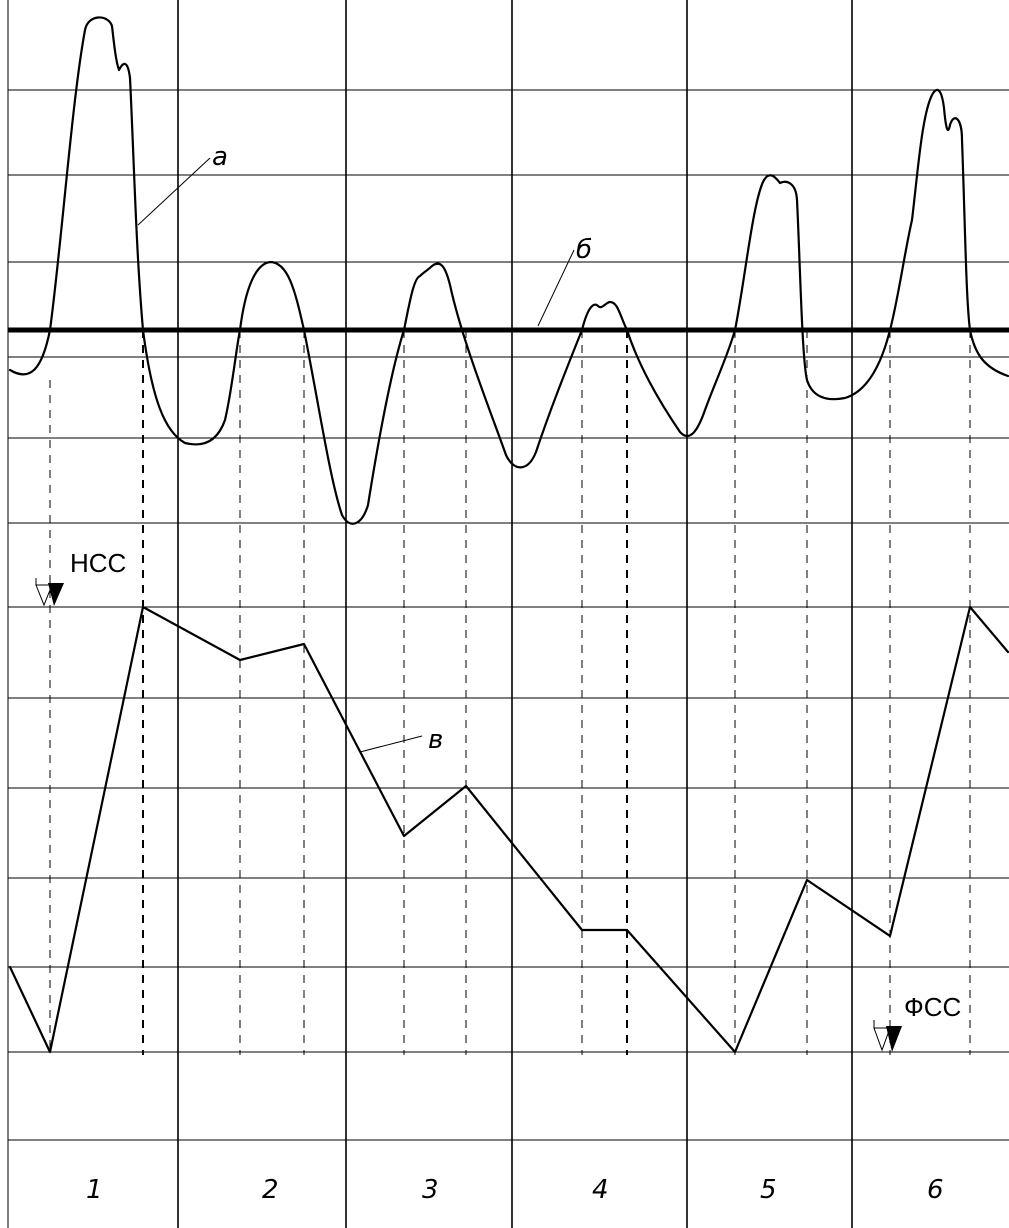 This screenshot has width=1009, height=1228. Describe the element at coordinates (220, 157) in the screenshot. I see `label-a: а` at that location.